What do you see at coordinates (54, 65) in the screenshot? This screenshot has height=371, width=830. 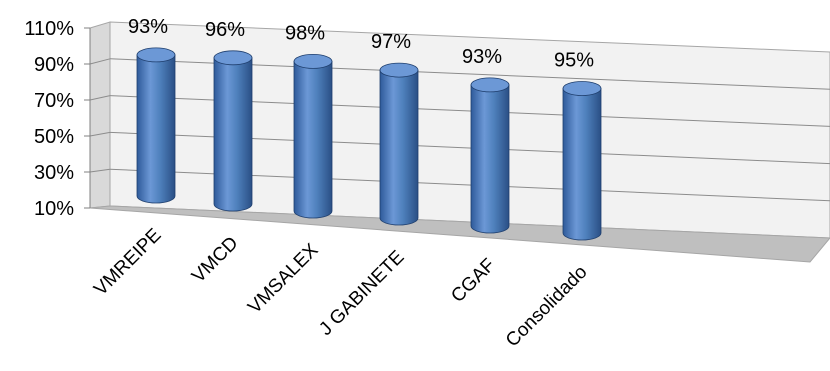 I see `y-tick-label: 90%` at bounding box center [54, 65].